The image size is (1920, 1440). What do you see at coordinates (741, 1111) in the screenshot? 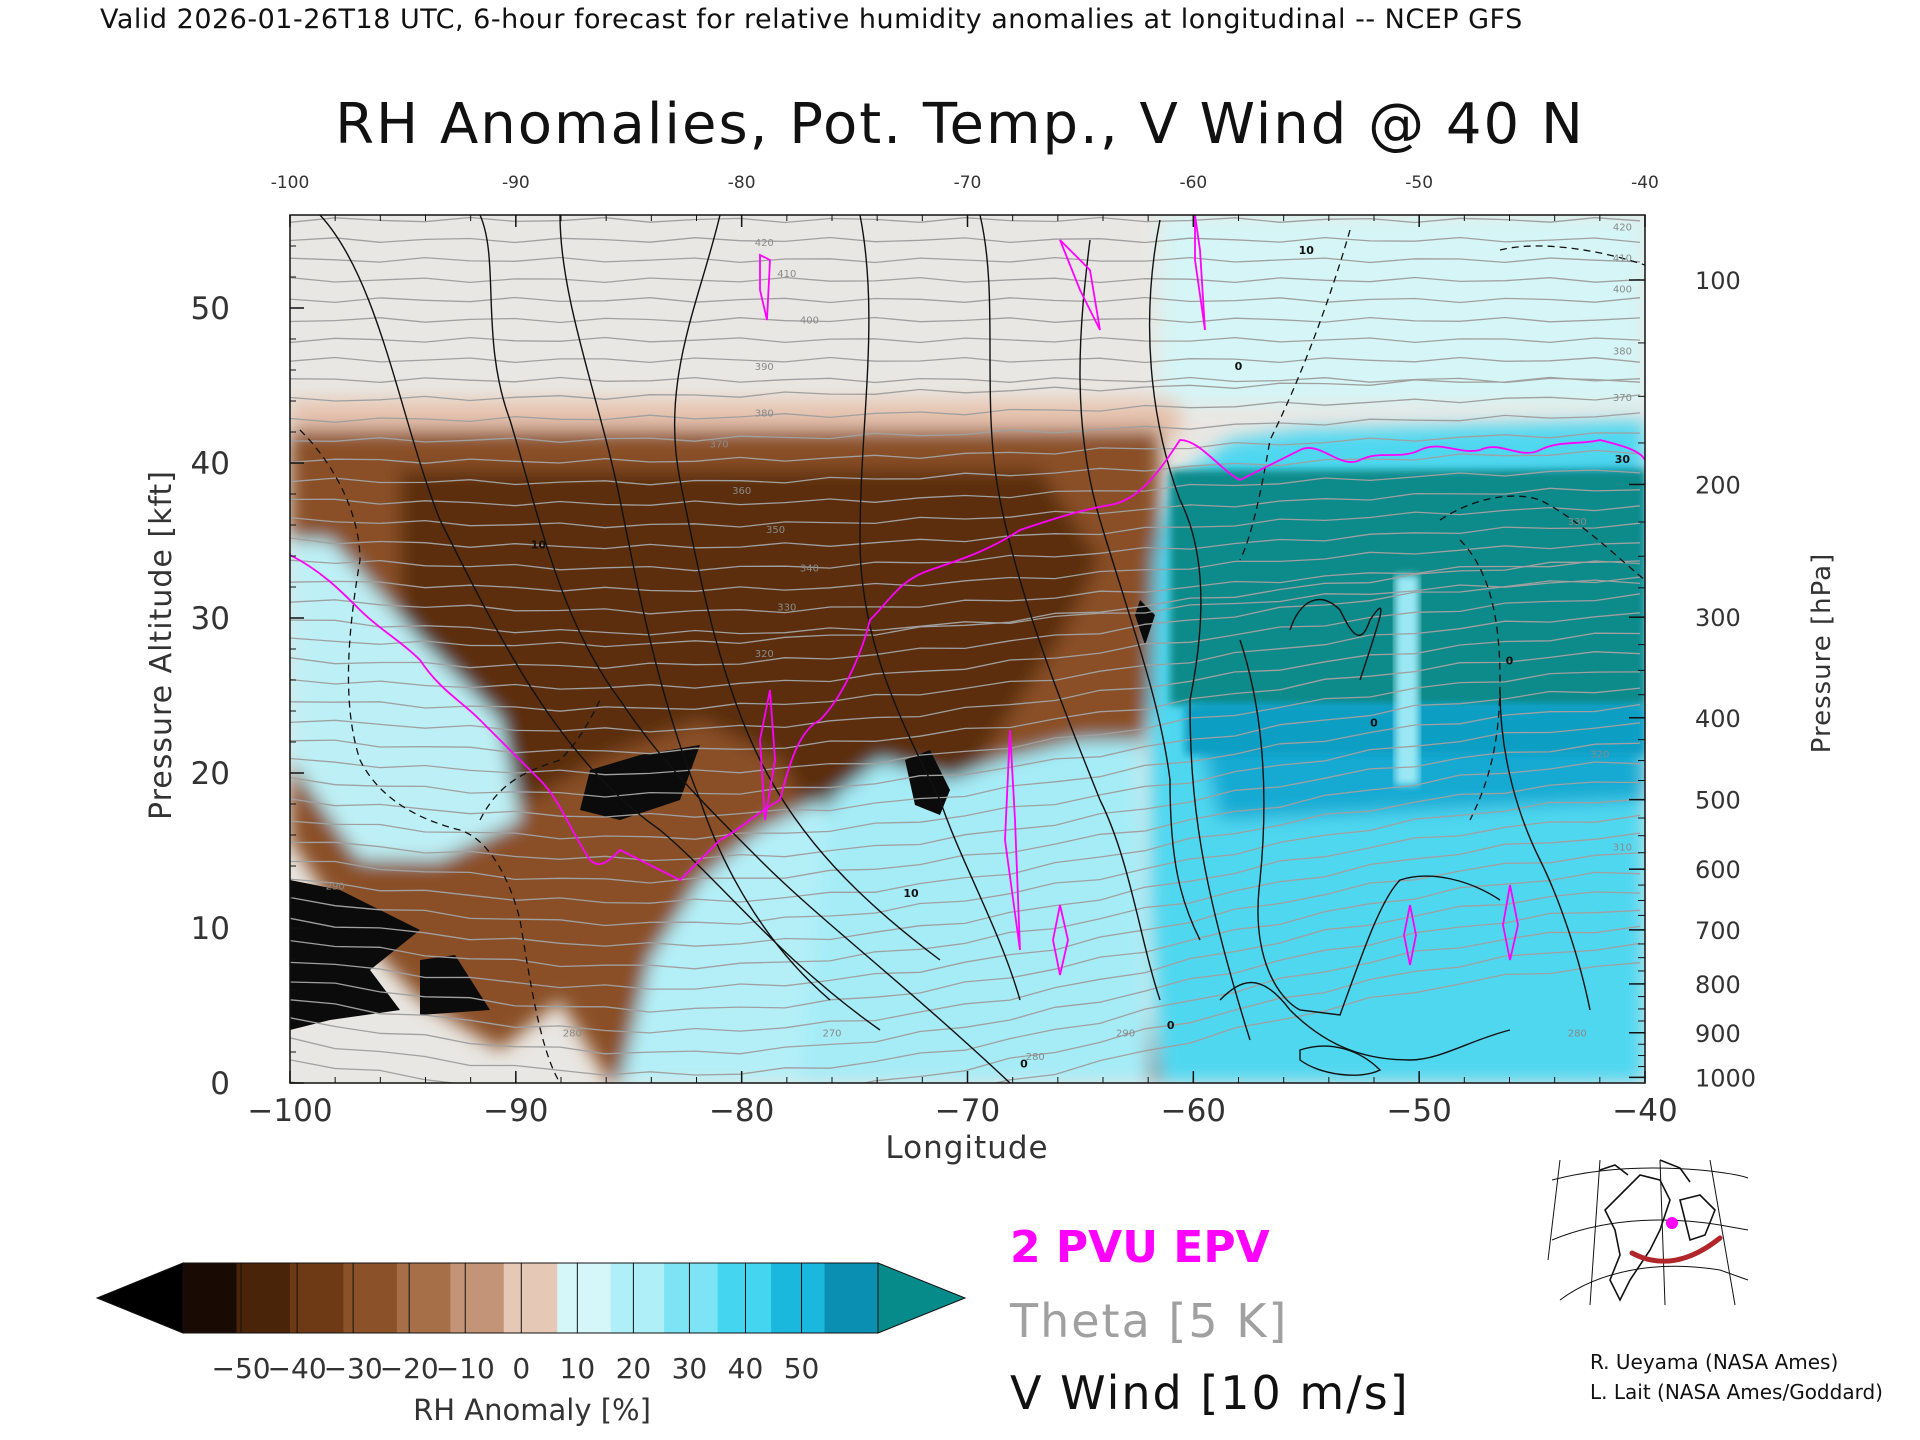
I see `x-tick-label: −80` at bounding box center [741, 1111].